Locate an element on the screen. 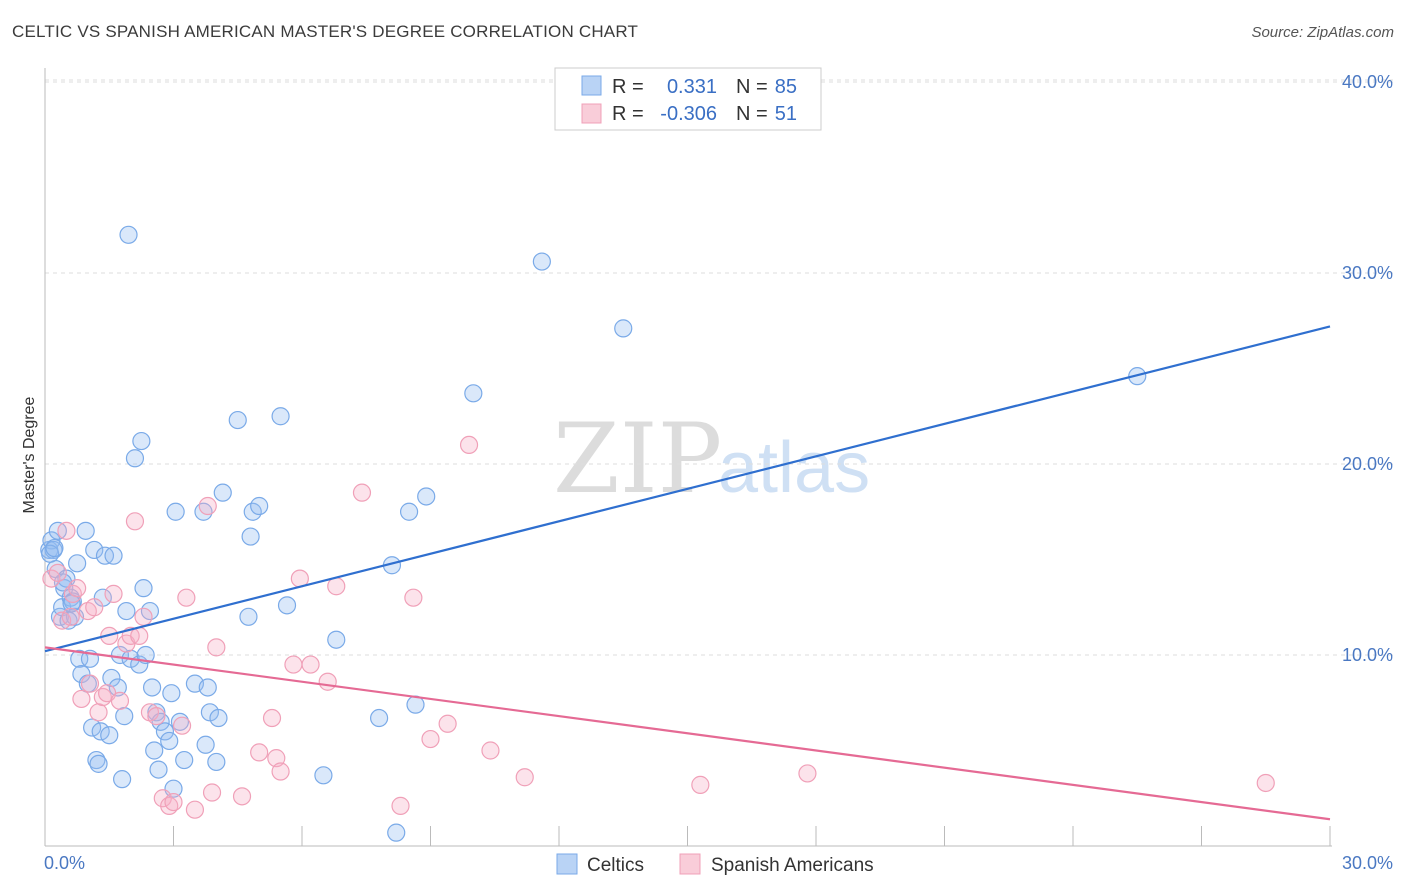  x-tick-label: 0.0% is located at coordinates (64, 863).